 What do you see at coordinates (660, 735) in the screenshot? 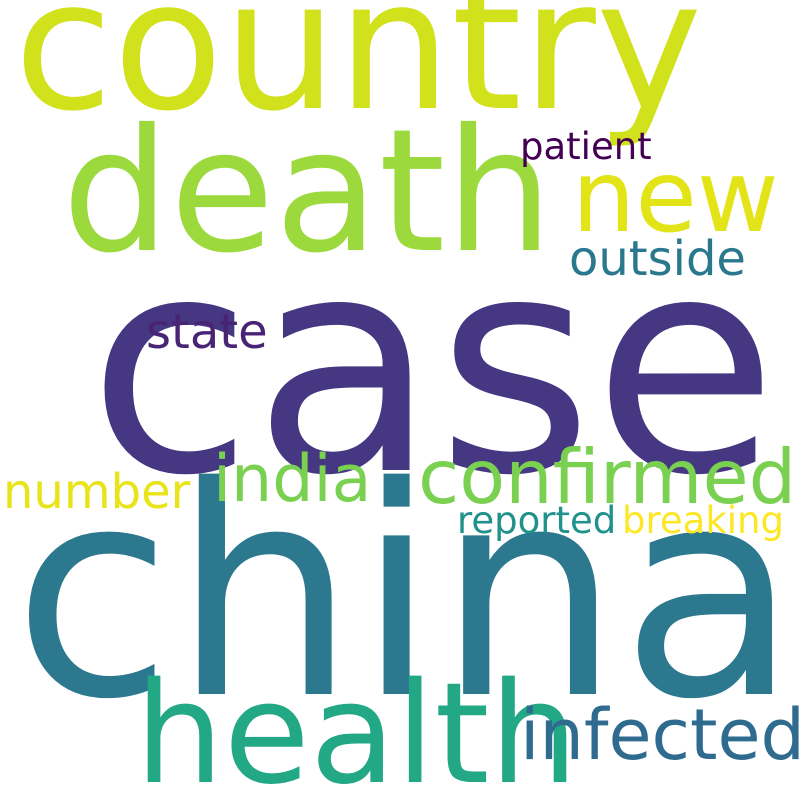
I see `word-infected: infected` at bounding box center [660, 735].